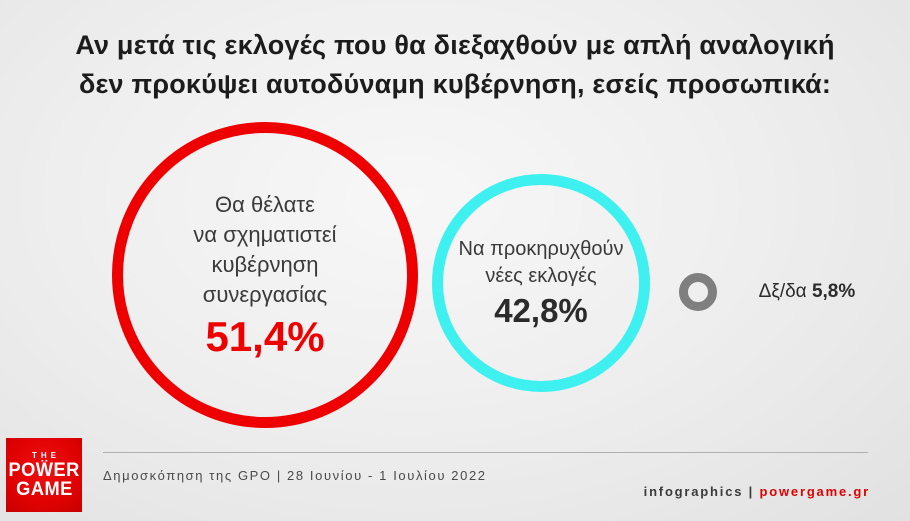  I want to click on dont-know-group: Δξ/δα 5,8%, so click(767, 292).